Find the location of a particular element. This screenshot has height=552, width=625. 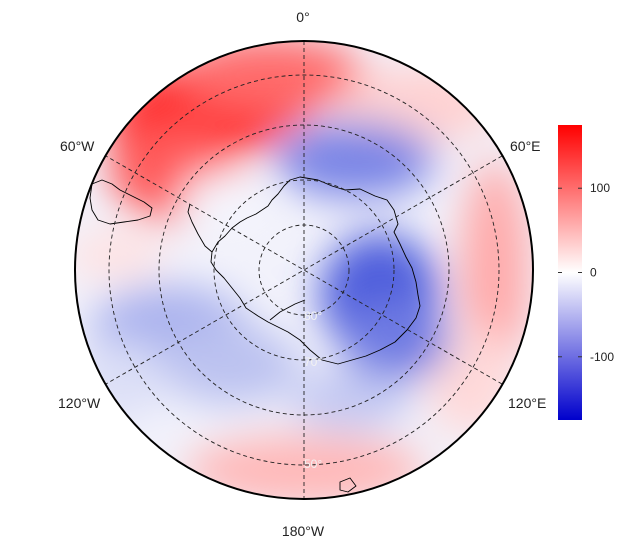

lon-label-0: 0° is located at coordinates (302, 17).